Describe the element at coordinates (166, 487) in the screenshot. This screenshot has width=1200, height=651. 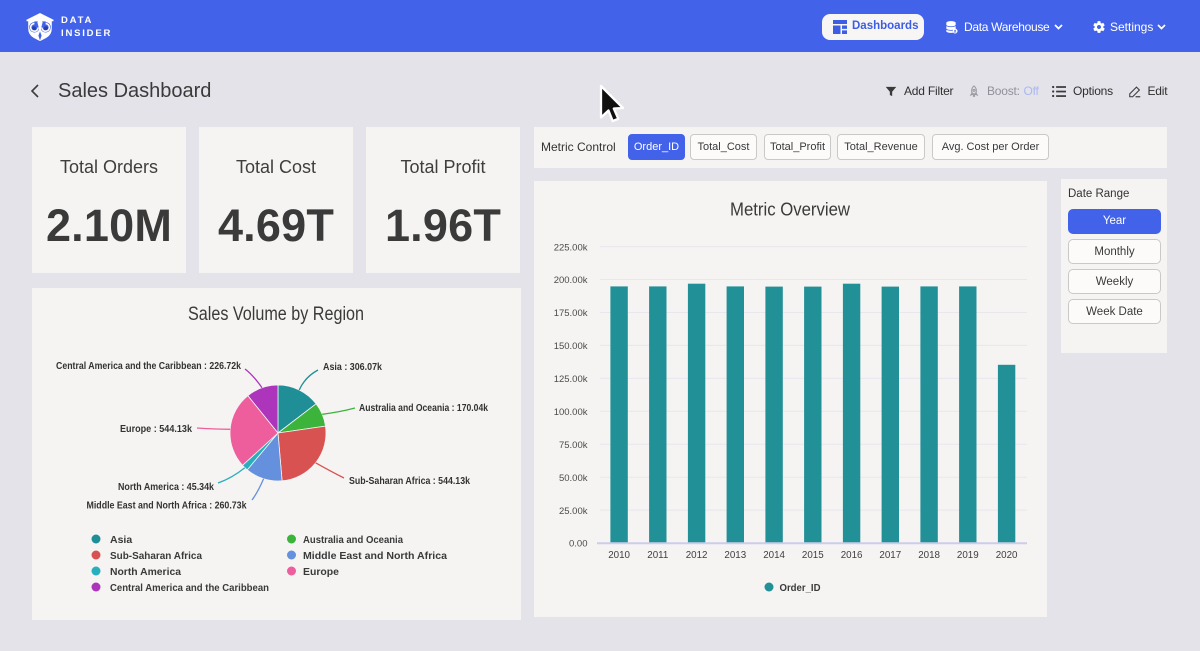
I see `svg-text: North America : 45.34k` at that location.